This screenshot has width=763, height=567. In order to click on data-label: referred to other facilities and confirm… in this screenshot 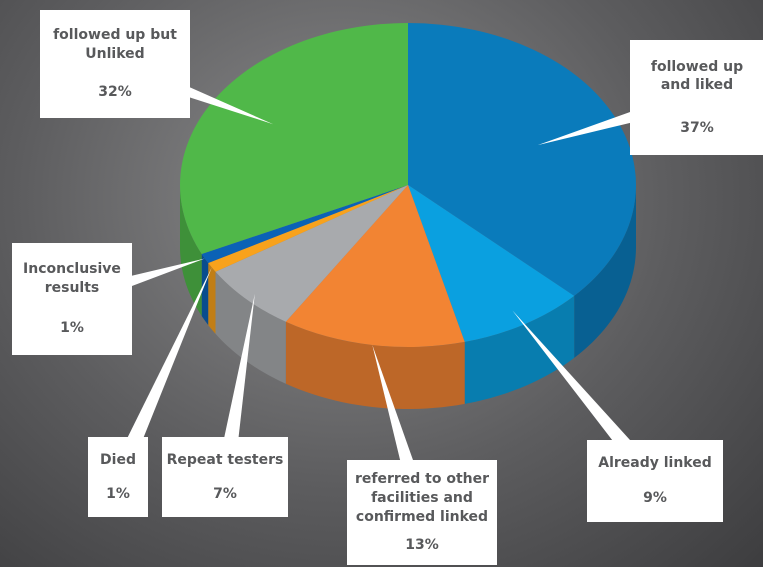, I will do `click(422, 512)`.